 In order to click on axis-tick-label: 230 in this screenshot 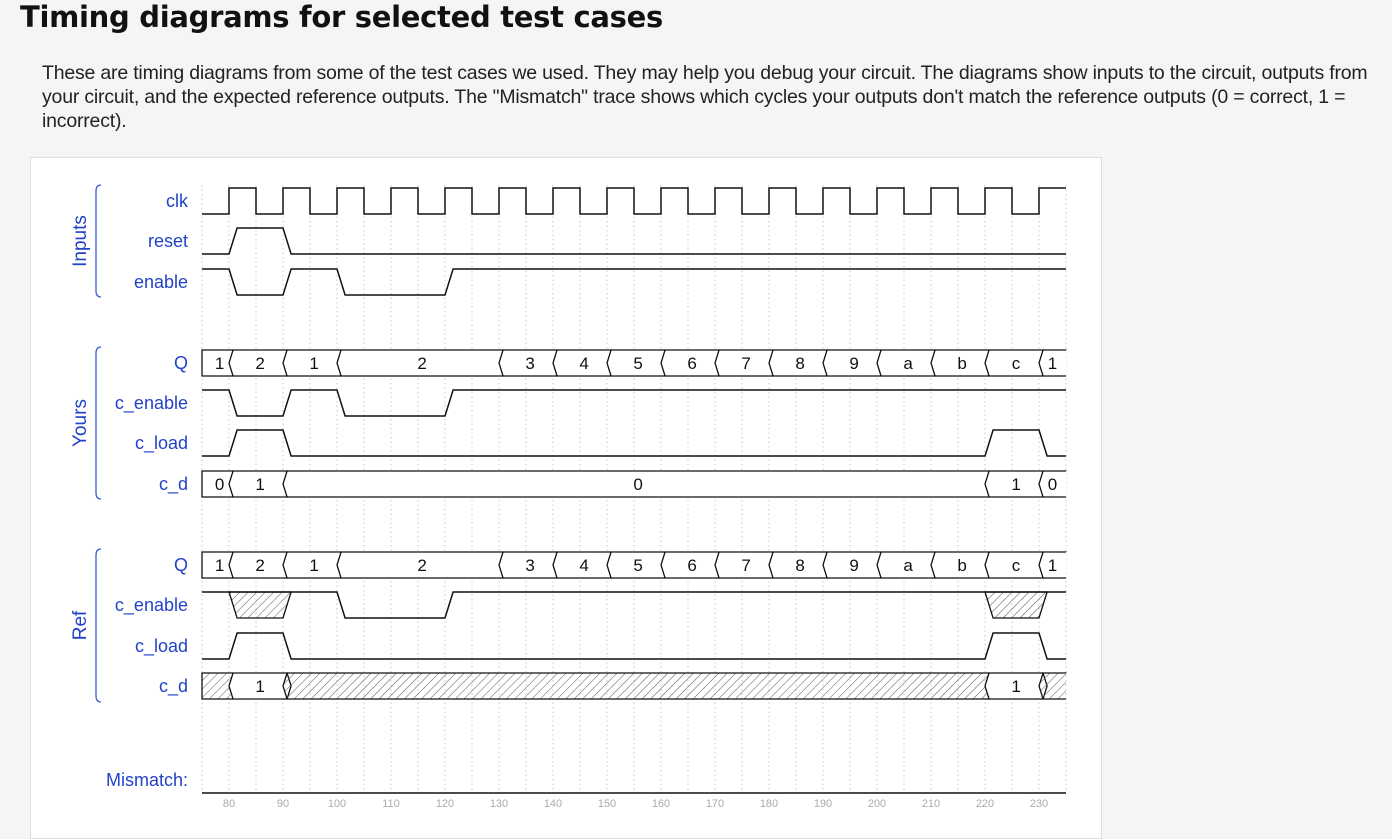, I will do `click(1039, 804)`.